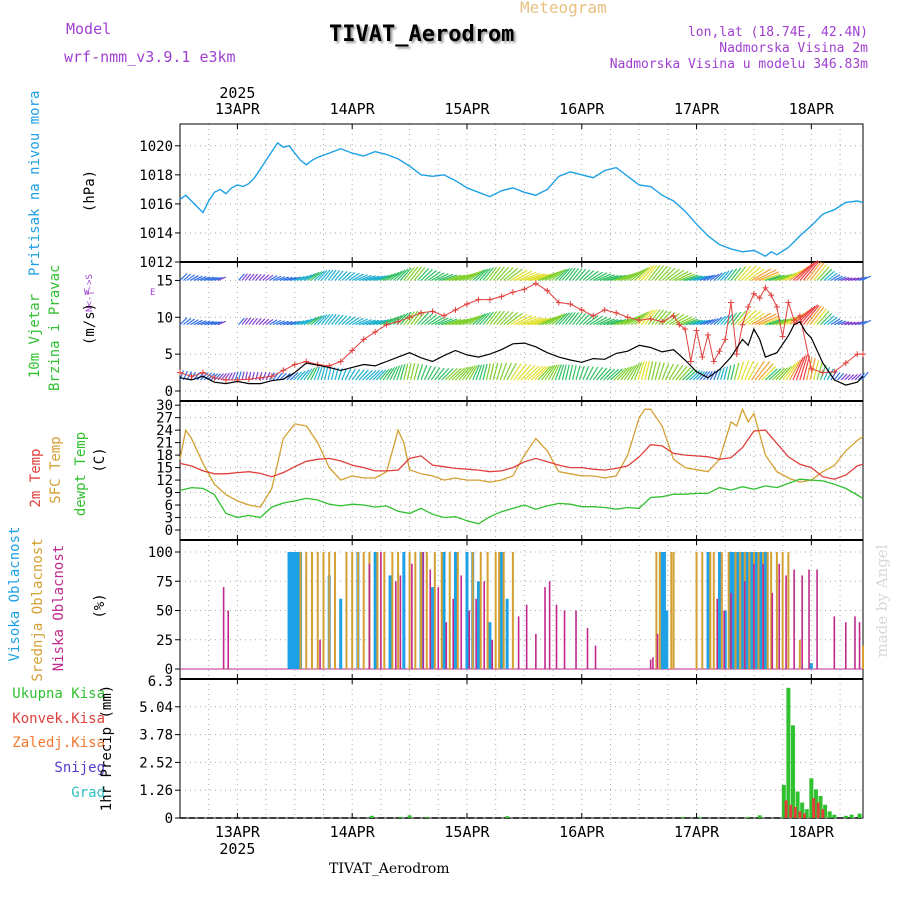 The image size is (900, 900). Describe the element at coordinates (164, 431) in the screenshot. I see `y-tick-label: 24` at that location.